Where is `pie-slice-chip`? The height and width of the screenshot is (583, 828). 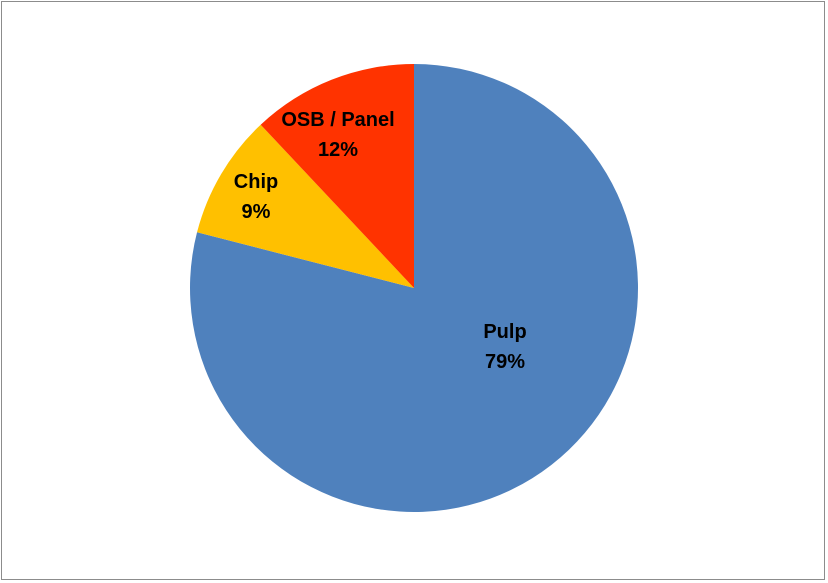
pie-slice-chip is located at coordinates (305, 206).